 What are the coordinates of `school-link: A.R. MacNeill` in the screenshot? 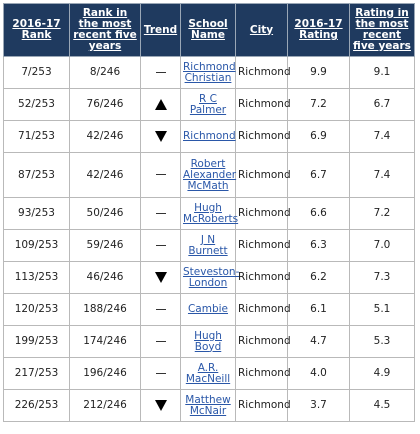 It's located at (208, 373).